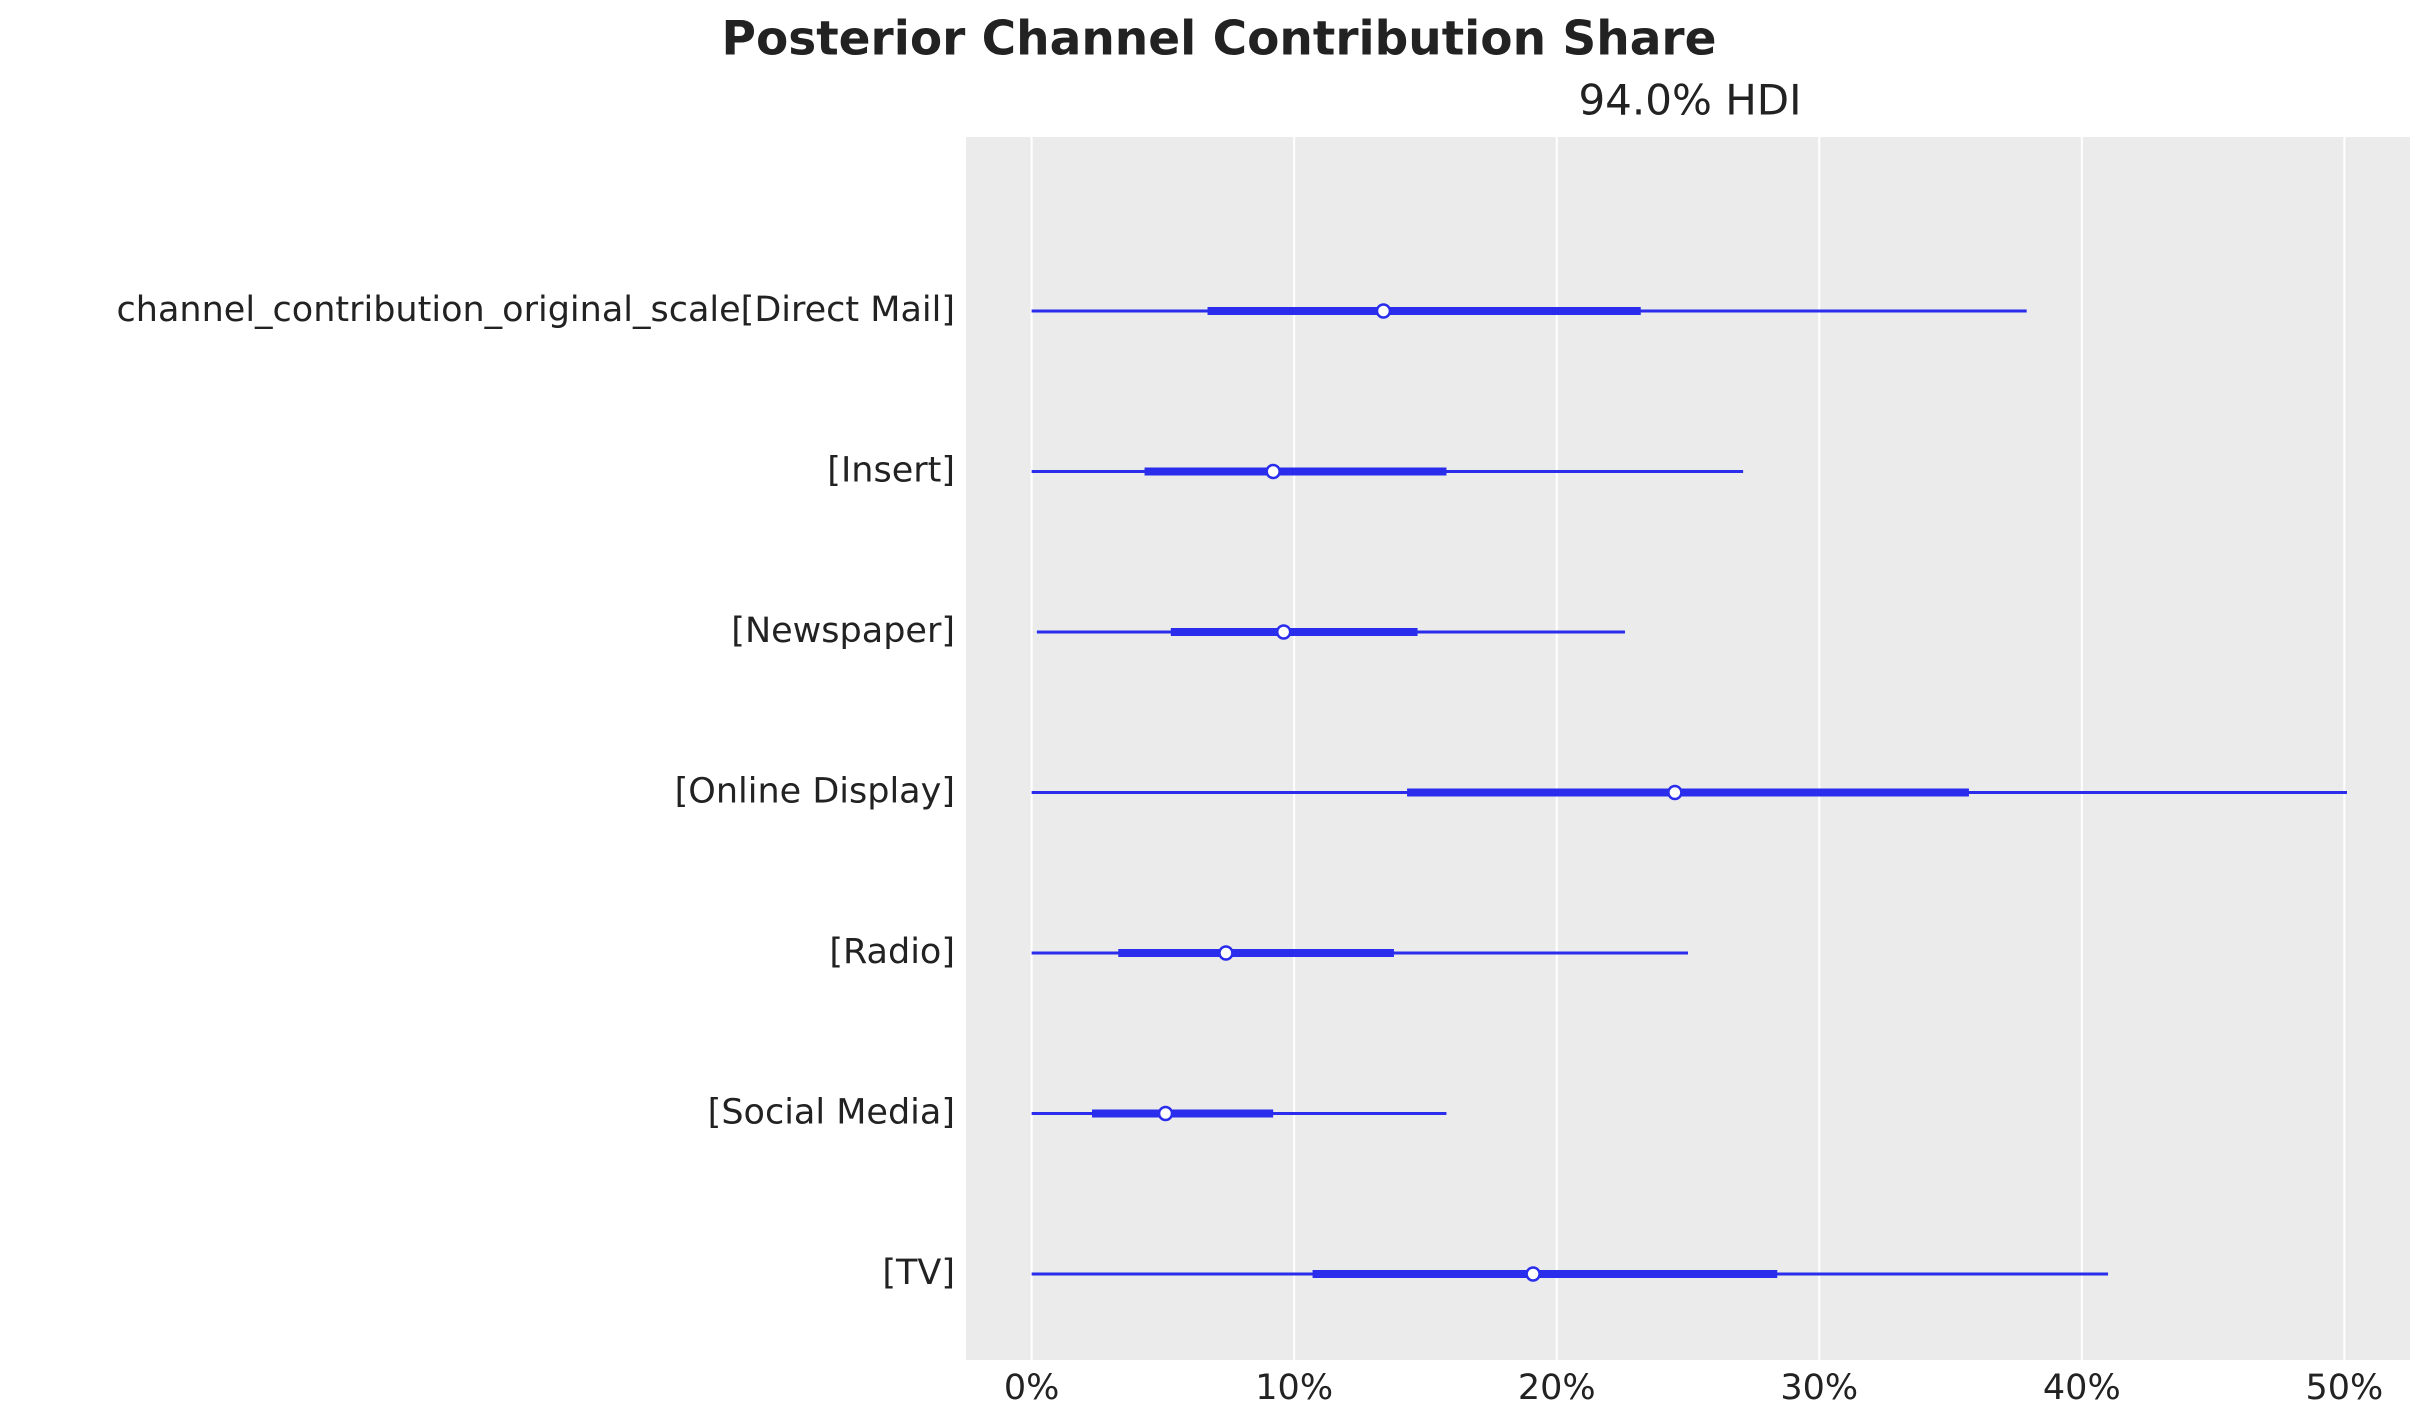 The width and height of the screenshot is (2423, 1423). Describe the element at coordinates (815, 792) in the screenshot. I see `y-tick-label: [Online Display]` at that location.